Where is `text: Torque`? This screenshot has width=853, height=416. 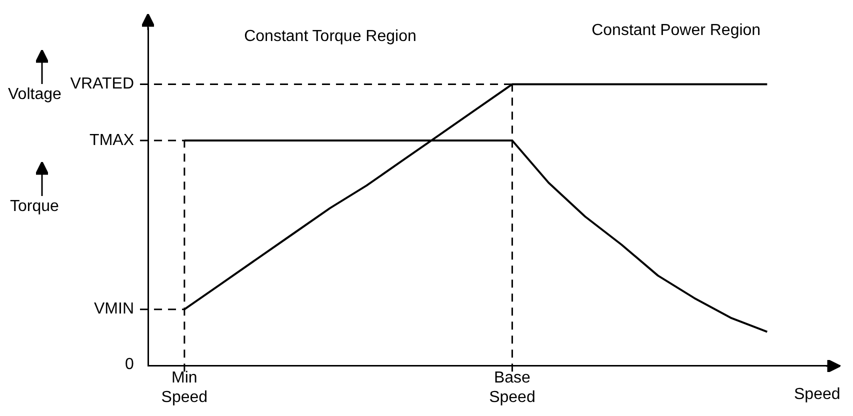 text: Torque is located at coordinates (34, 207).